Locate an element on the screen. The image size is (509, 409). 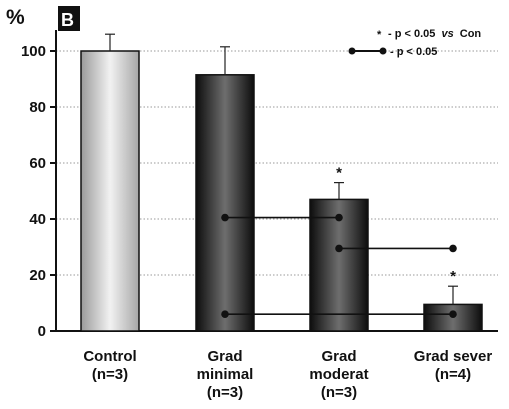
legend-star-italic: vs is located at coordinates (447, 34).